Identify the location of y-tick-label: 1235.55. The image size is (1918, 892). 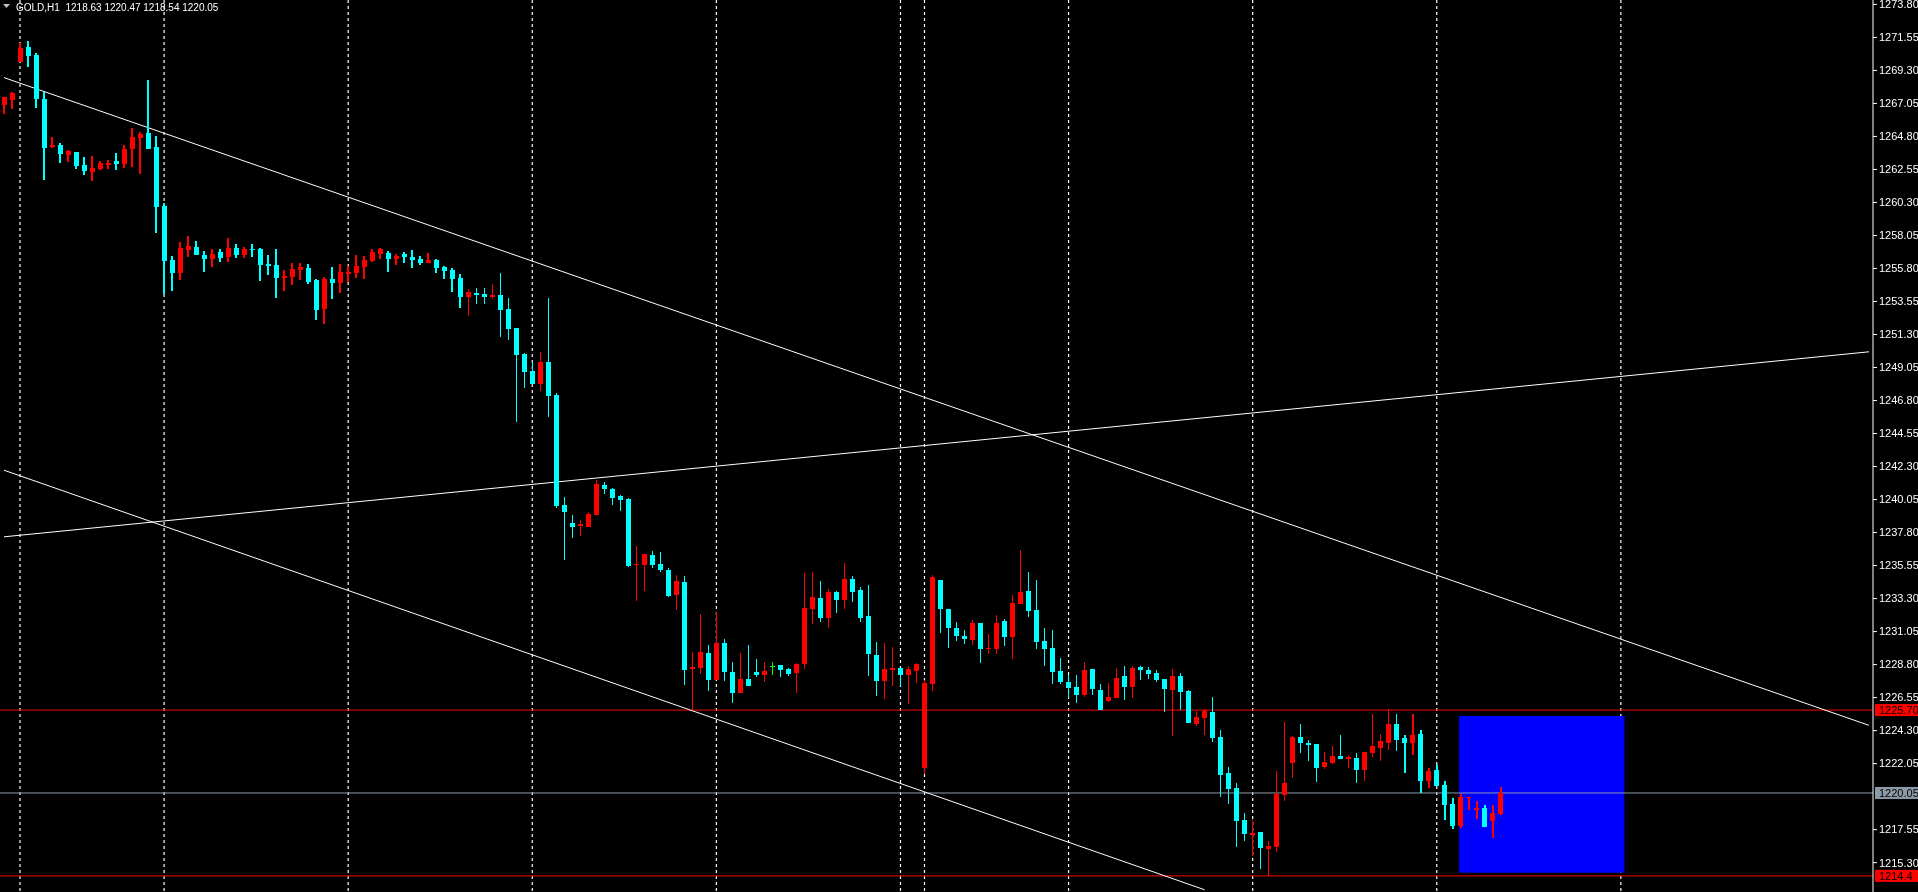
(1898, 565).